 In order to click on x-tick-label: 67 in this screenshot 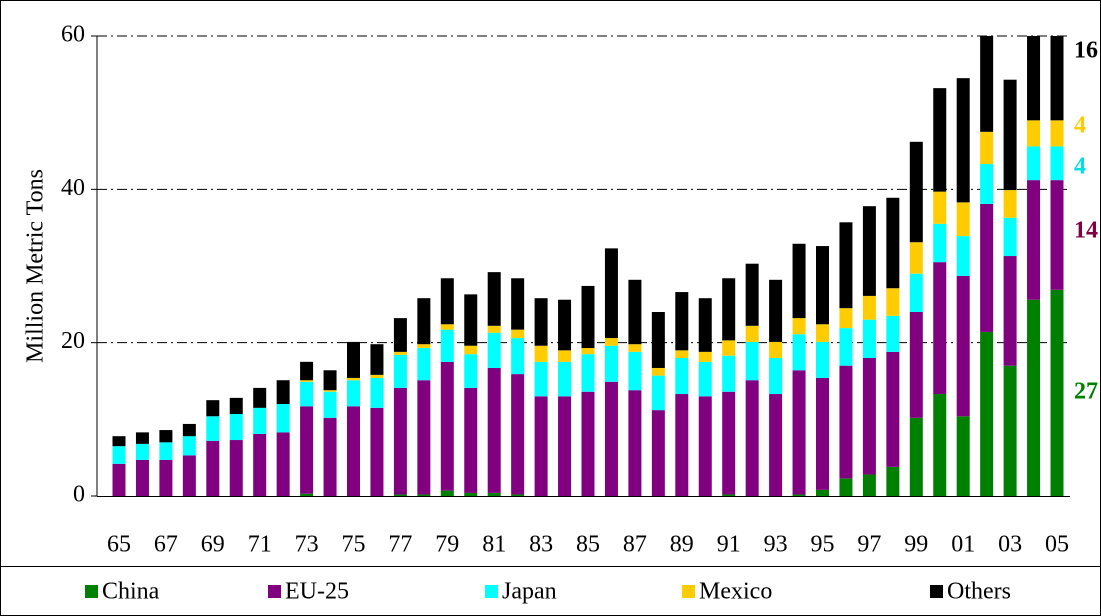, I will do `click(166, 545)`.